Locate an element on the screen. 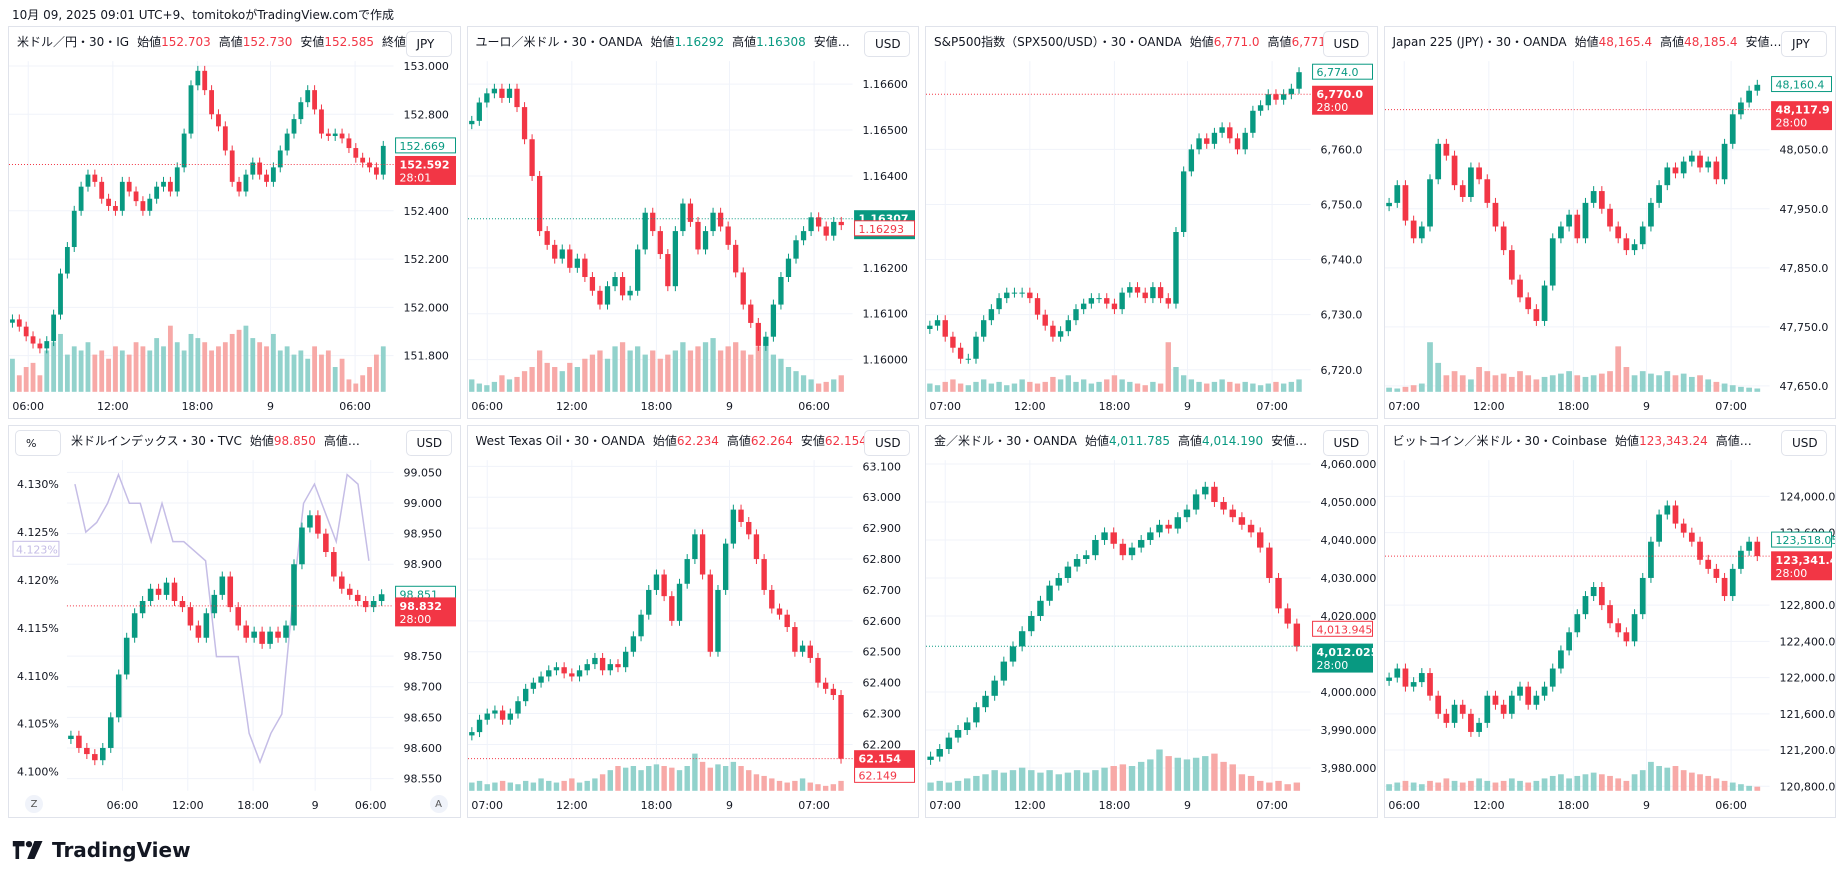 The width and height of the screenshot is (1844, 878). x-tick-label: 9 is located at coordinates (729, 805).